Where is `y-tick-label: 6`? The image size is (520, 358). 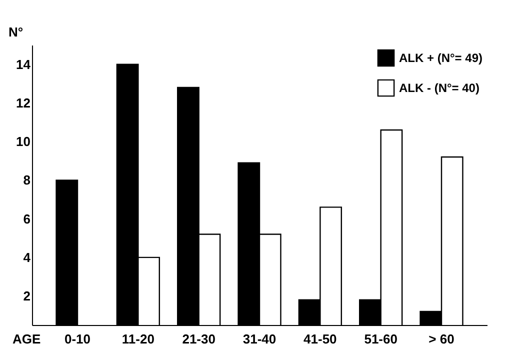
y-tick-label: 6 is located at coordinates (26, 218).